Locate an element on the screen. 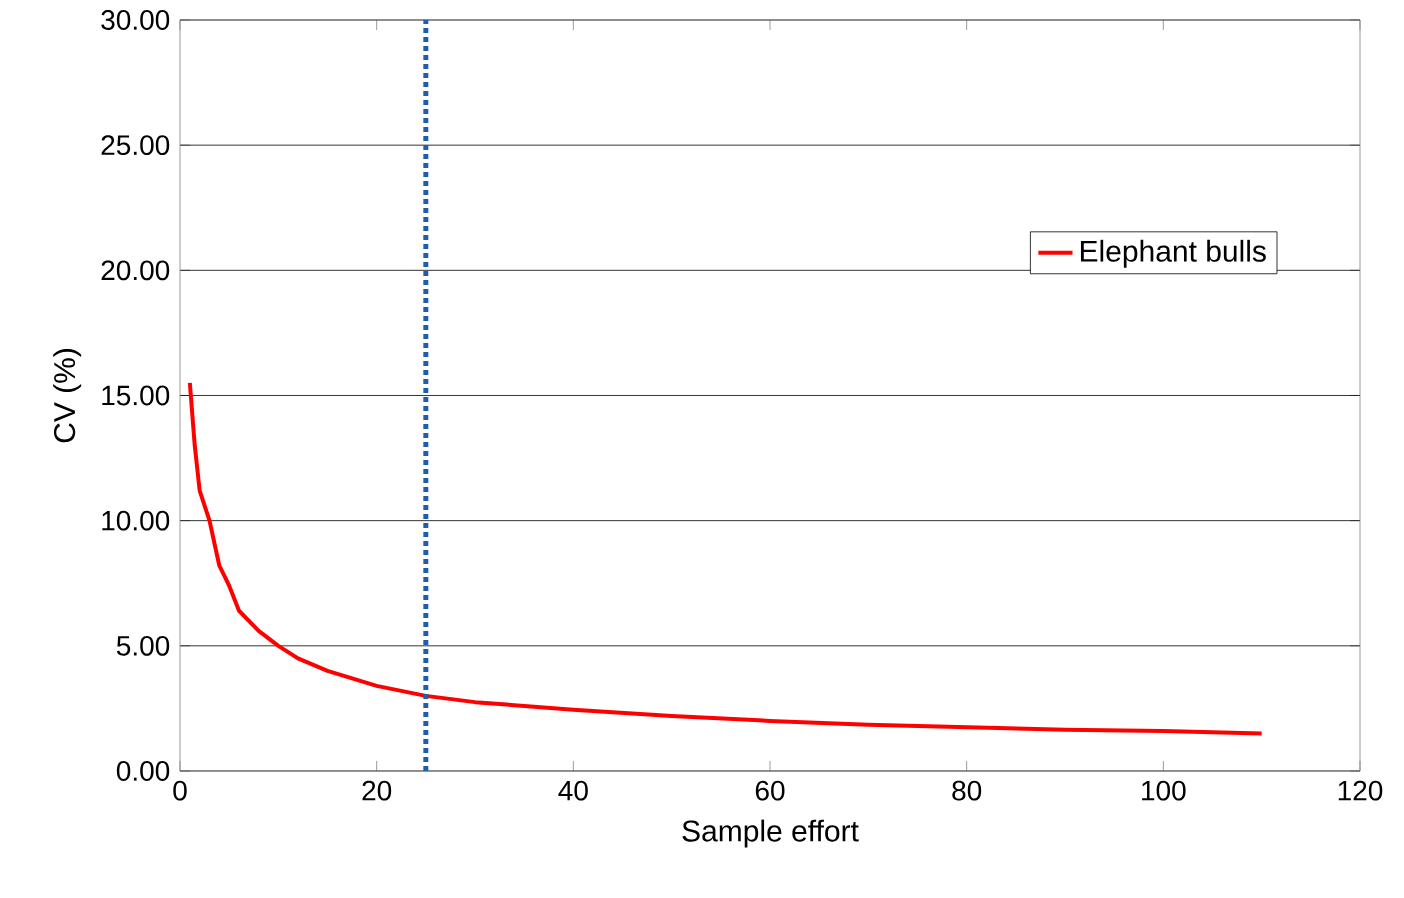 The height and width of the screenshot is (898, 1404). y-tick-label: 30.00 is located at coordinates (135, 20).